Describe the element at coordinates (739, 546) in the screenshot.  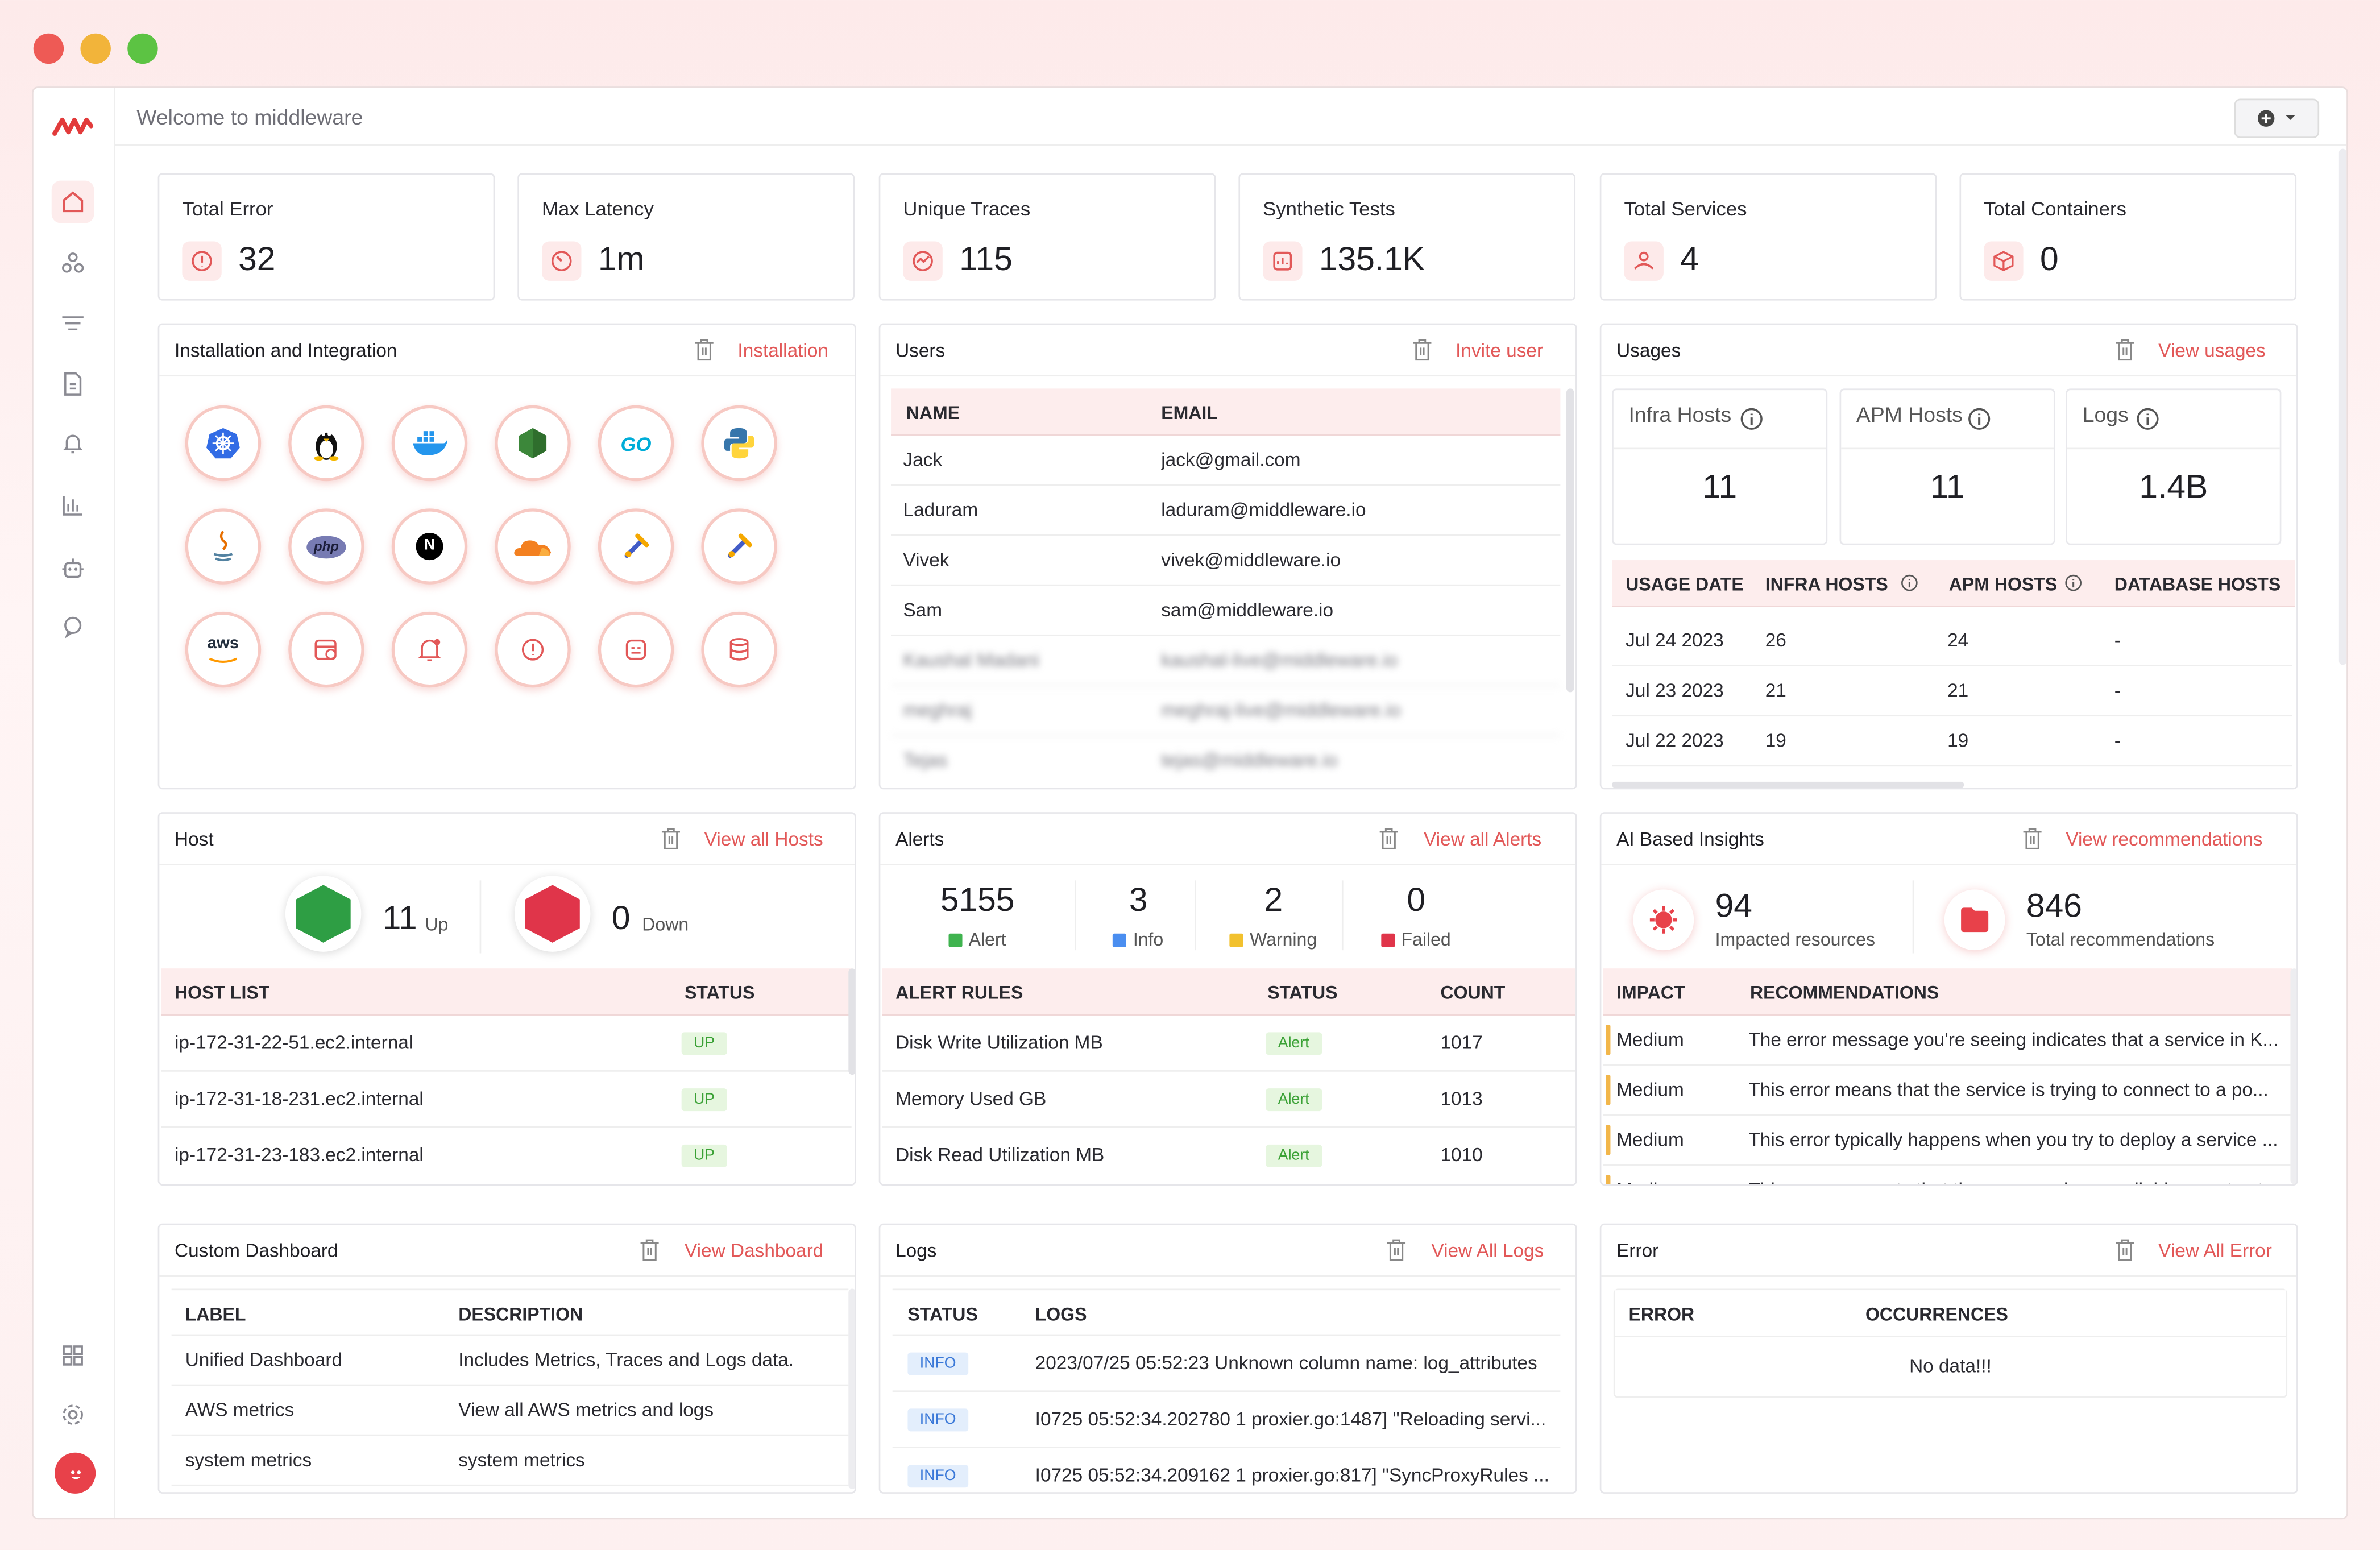
I see `opentelemetry-sdk-integration` at that location.